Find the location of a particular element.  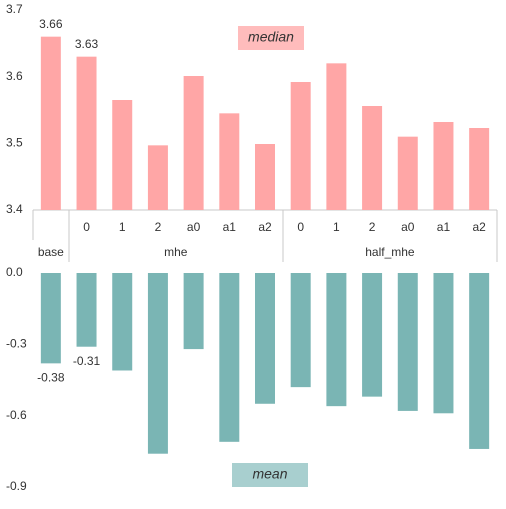

y-tick-label: 3.5 is located at coordinates (14, 143).